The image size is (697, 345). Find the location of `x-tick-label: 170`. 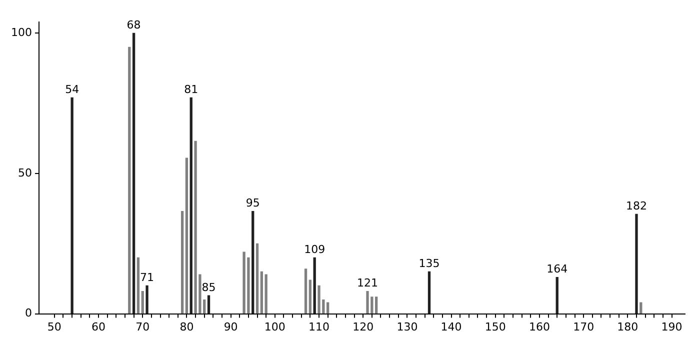

x-tick-label: 170 is located at coordinates (583, 327).